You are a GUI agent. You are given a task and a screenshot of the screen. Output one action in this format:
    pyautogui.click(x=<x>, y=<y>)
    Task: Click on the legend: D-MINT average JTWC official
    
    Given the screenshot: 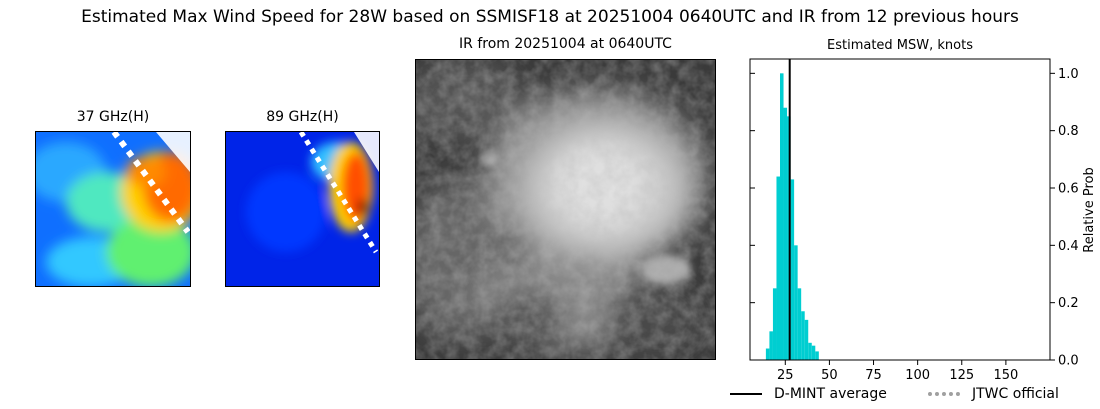 What is the action you would take?
    pyautogui.click(x=910, y=397)
    